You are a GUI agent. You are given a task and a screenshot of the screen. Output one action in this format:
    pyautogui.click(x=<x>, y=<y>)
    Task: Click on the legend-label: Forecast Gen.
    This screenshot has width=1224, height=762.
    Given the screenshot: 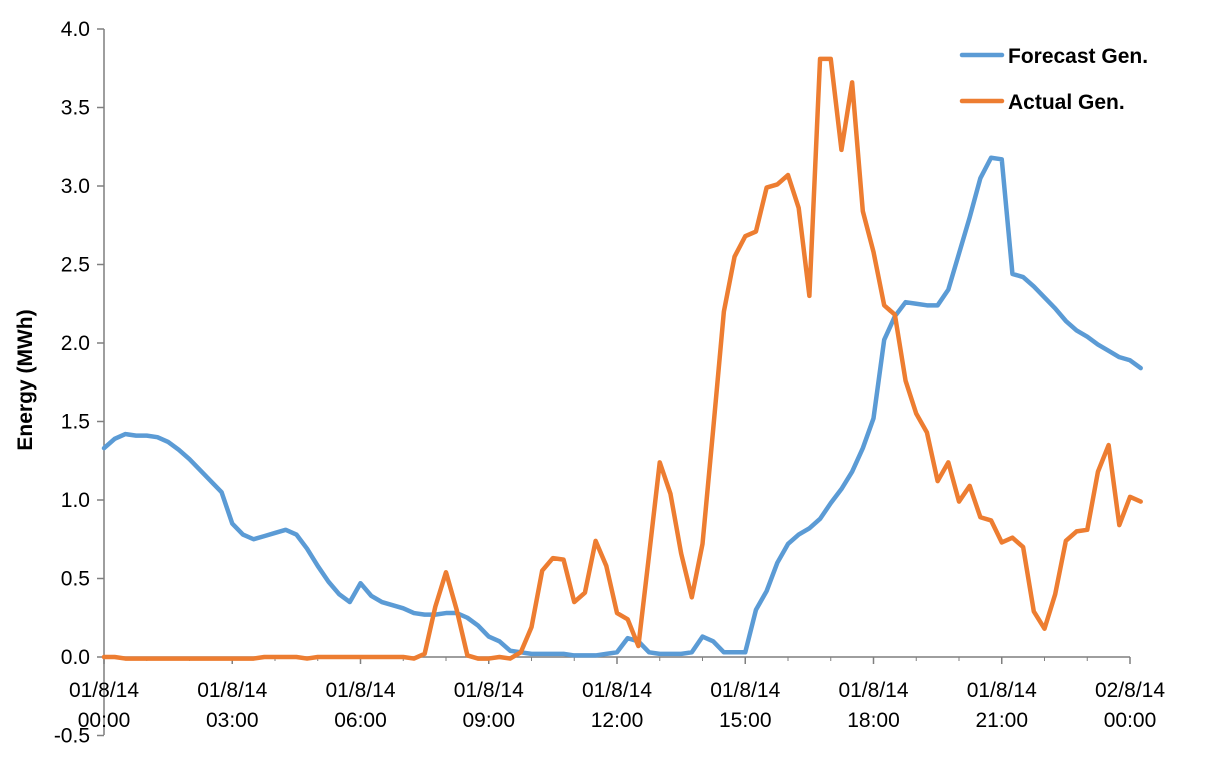 What is the action you would take?
    pyautogui.click(x=1078, y=56)
    